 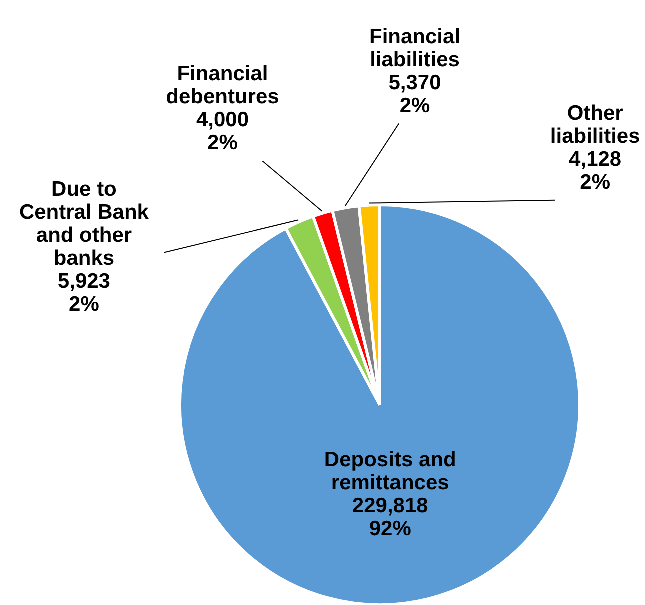 I want to click on data-label: 5,370 2%, so click(x=415, y=94).